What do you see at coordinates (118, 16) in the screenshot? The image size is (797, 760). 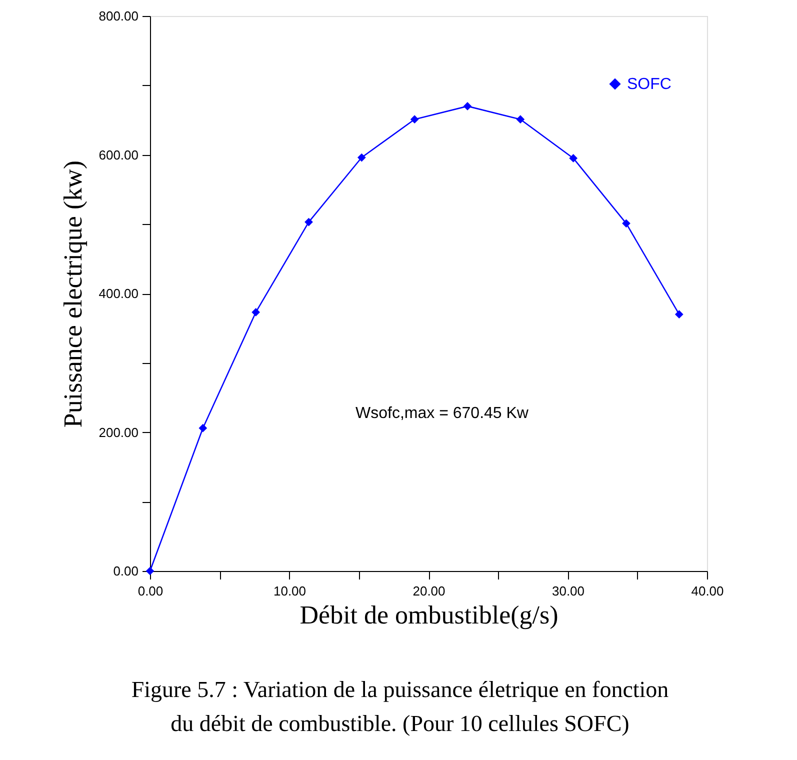 I see `y-tick-label: 800.00` at bounding box center [118, 16].